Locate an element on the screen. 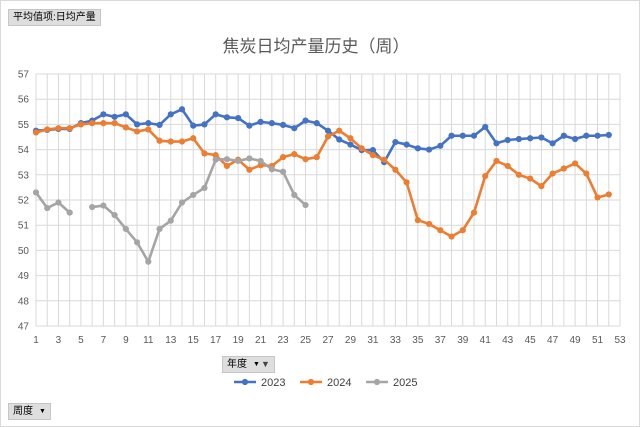 The width and height of the screenshot is (640, 427). y-tick-label: 48 is located at coordinates (24, 301).